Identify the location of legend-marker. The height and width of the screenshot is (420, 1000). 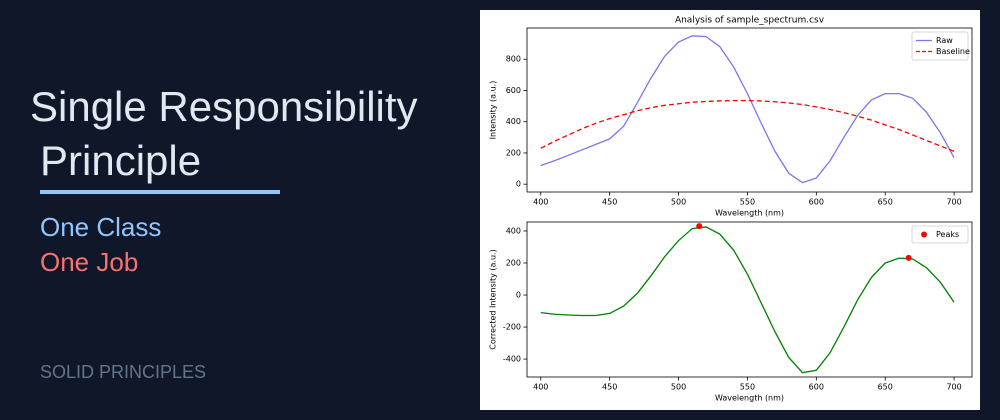
(924, 234).